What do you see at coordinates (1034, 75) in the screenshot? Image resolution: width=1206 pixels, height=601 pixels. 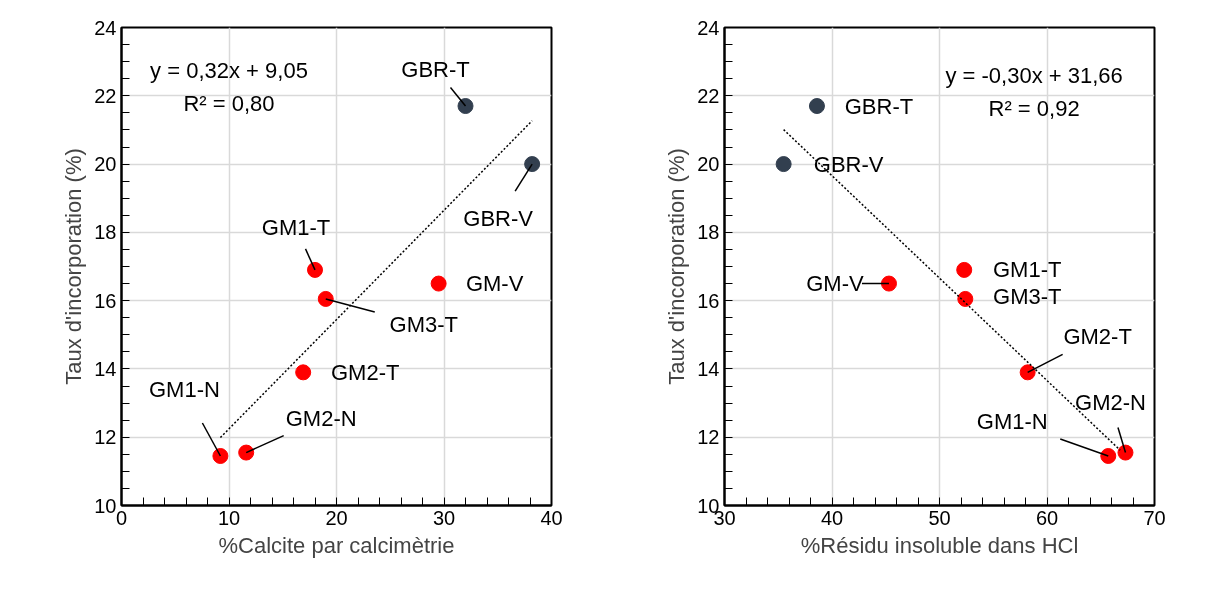 I see `annotation: y = -0,30x + 31,66` at bounding box center [1034, 75].